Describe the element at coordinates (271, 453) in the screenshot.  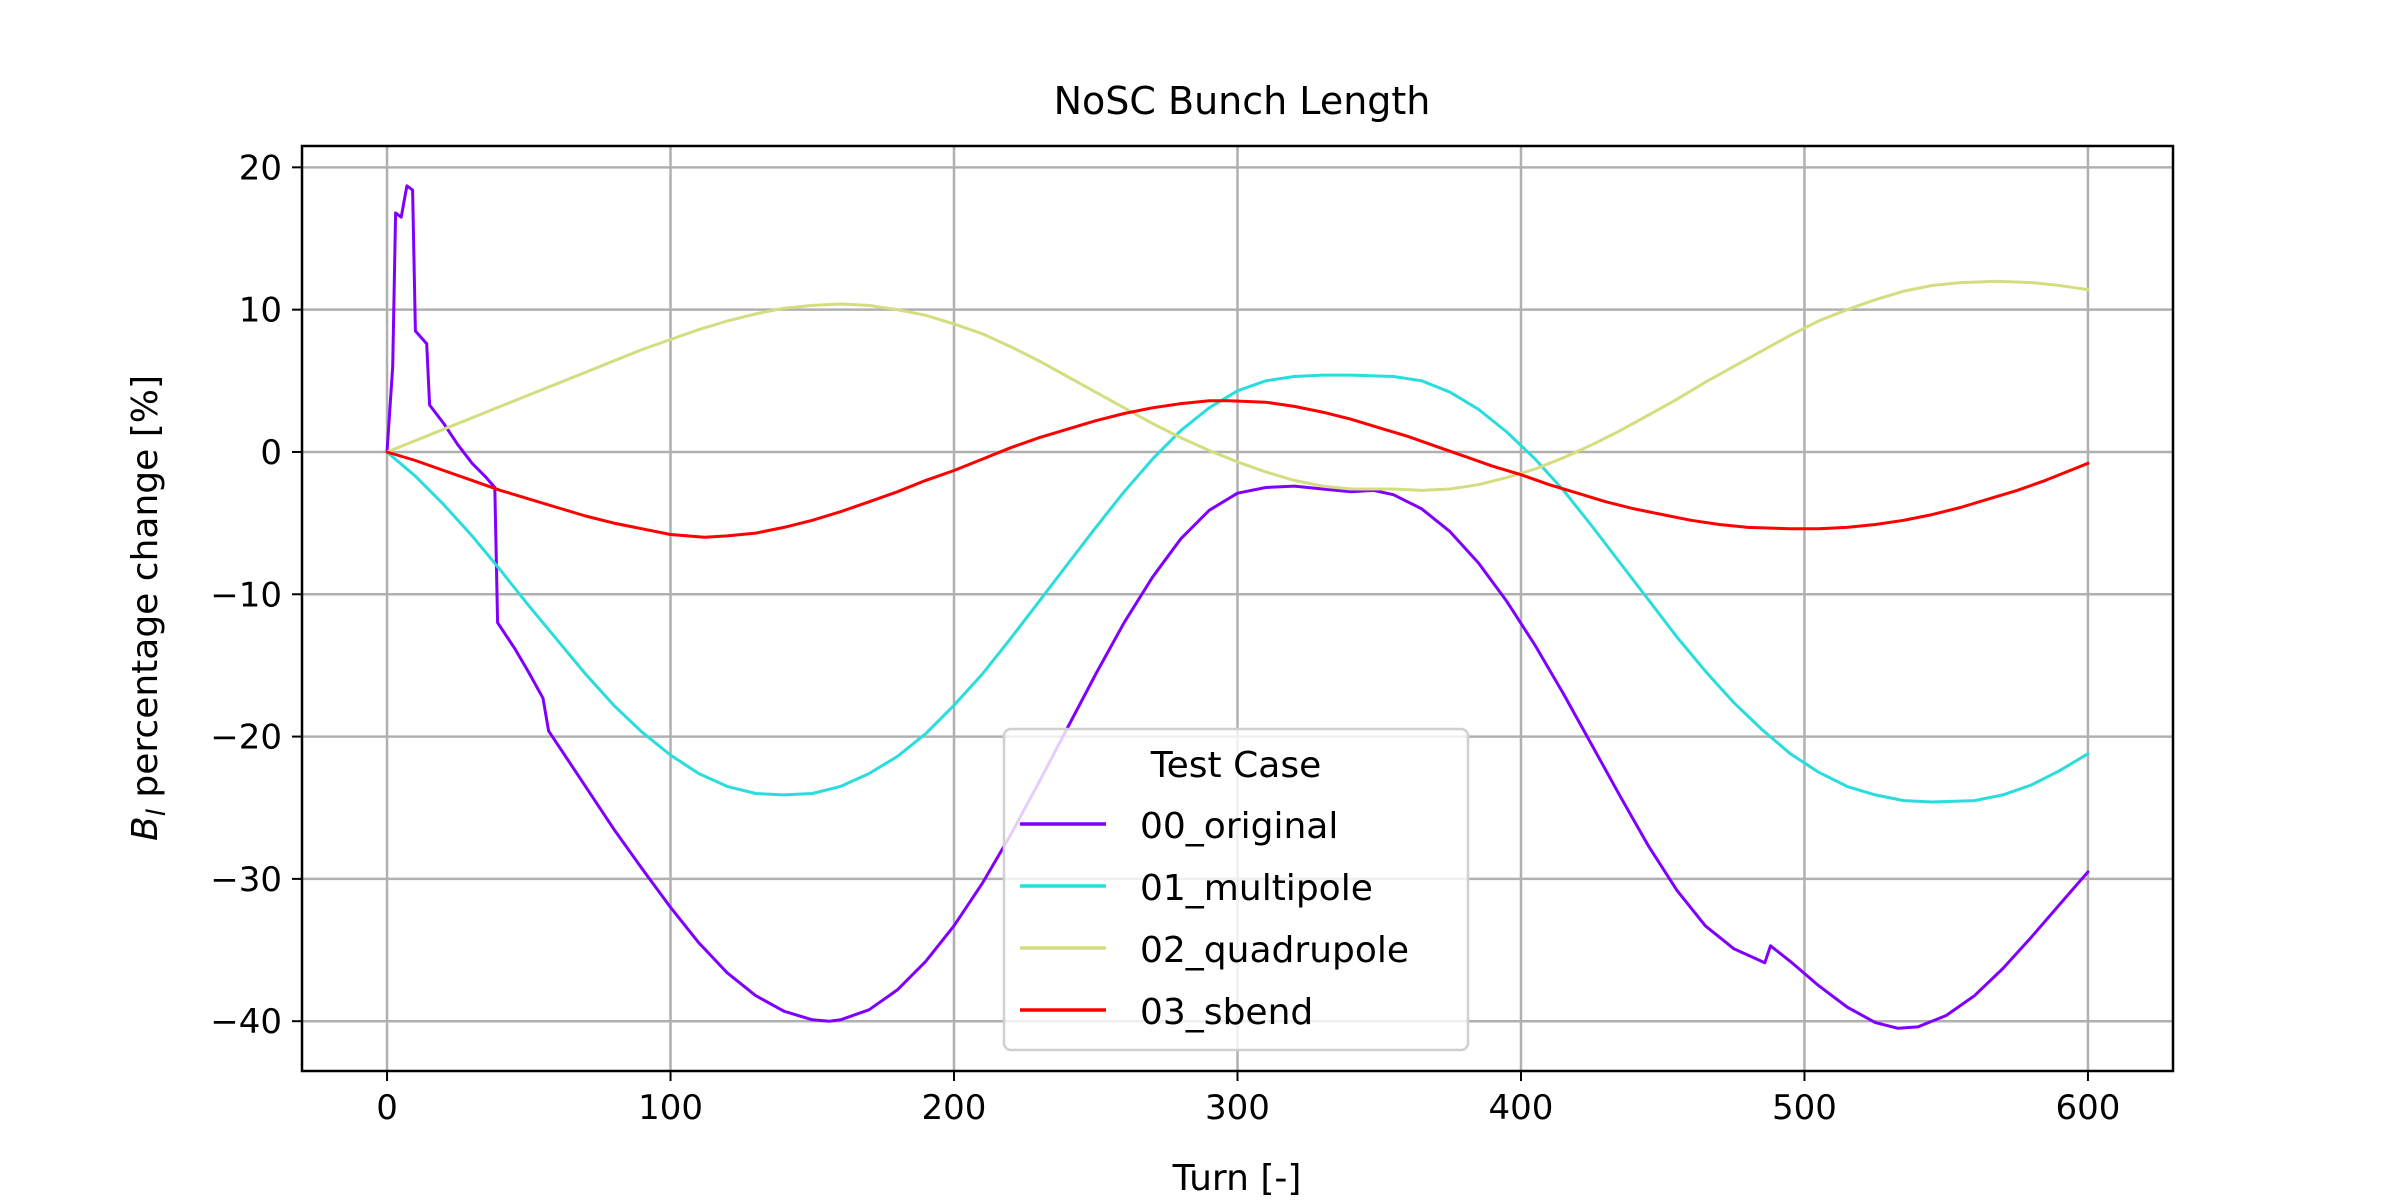
I see `y-tick-label: 0` at that location.